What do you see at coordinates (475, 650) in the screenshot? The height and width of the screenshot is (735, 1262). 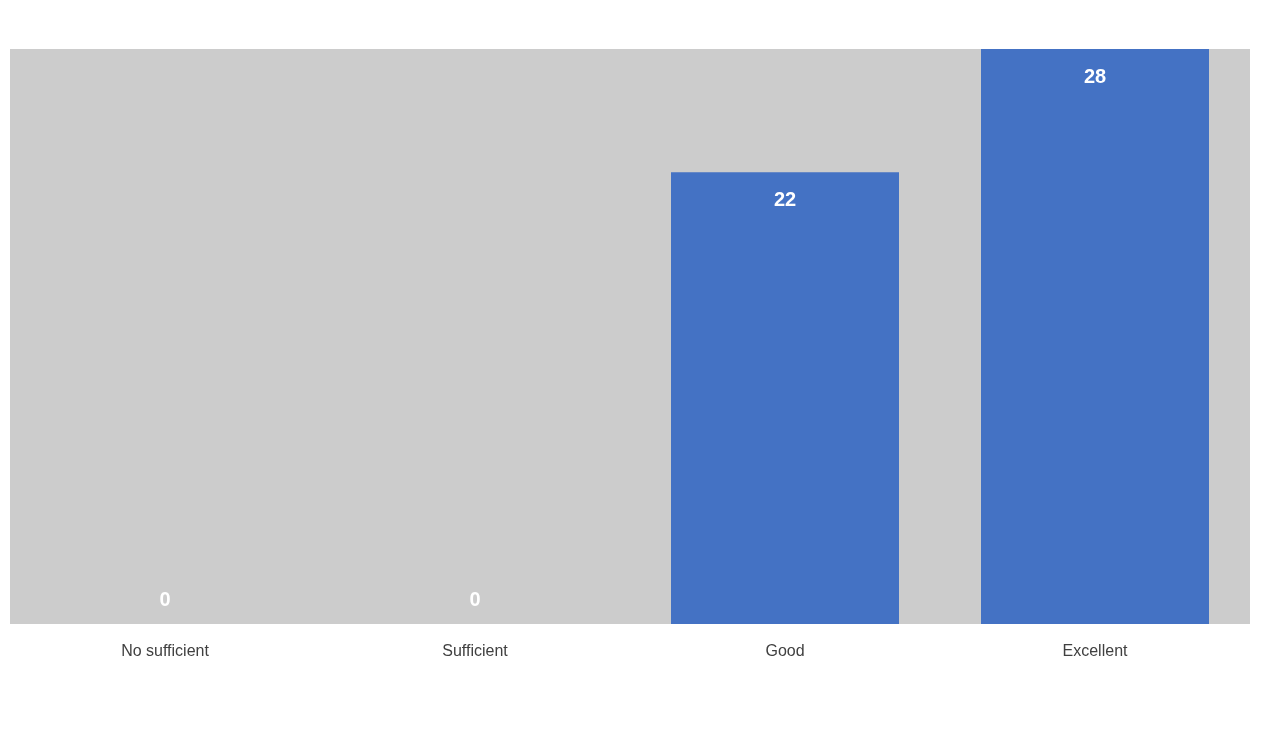 I see `x-tick-label: Sufficient` at bounding box center [475, 650].